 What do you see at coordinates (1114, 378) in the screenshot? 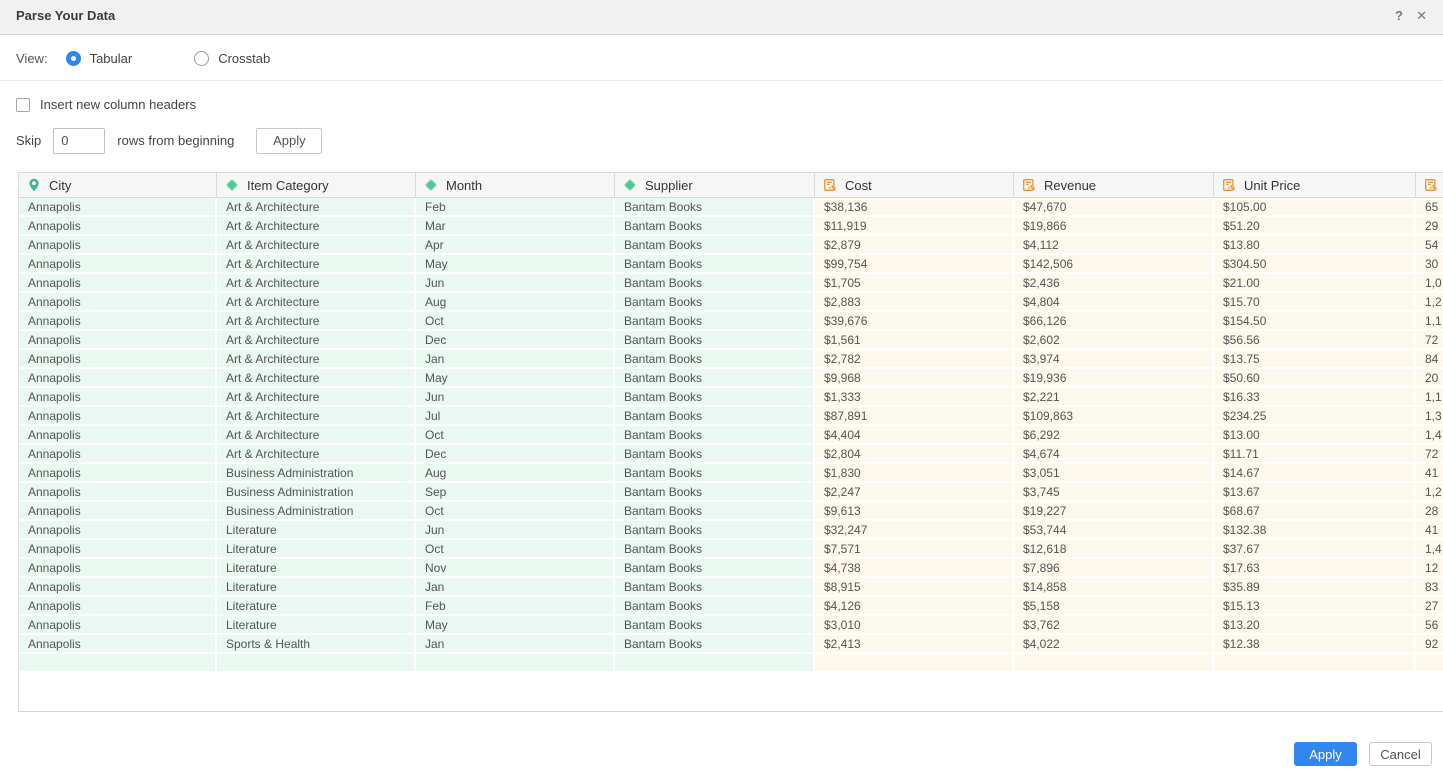
I see `table-cell: $19,936` at bounding box center [1114, 378].